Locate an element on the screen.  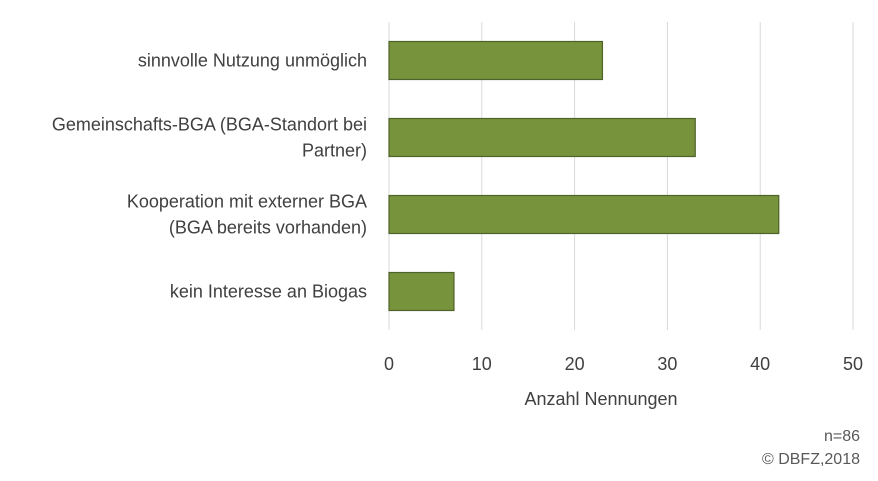
x-tick-label: 10 is located at coordinates (482, 364).